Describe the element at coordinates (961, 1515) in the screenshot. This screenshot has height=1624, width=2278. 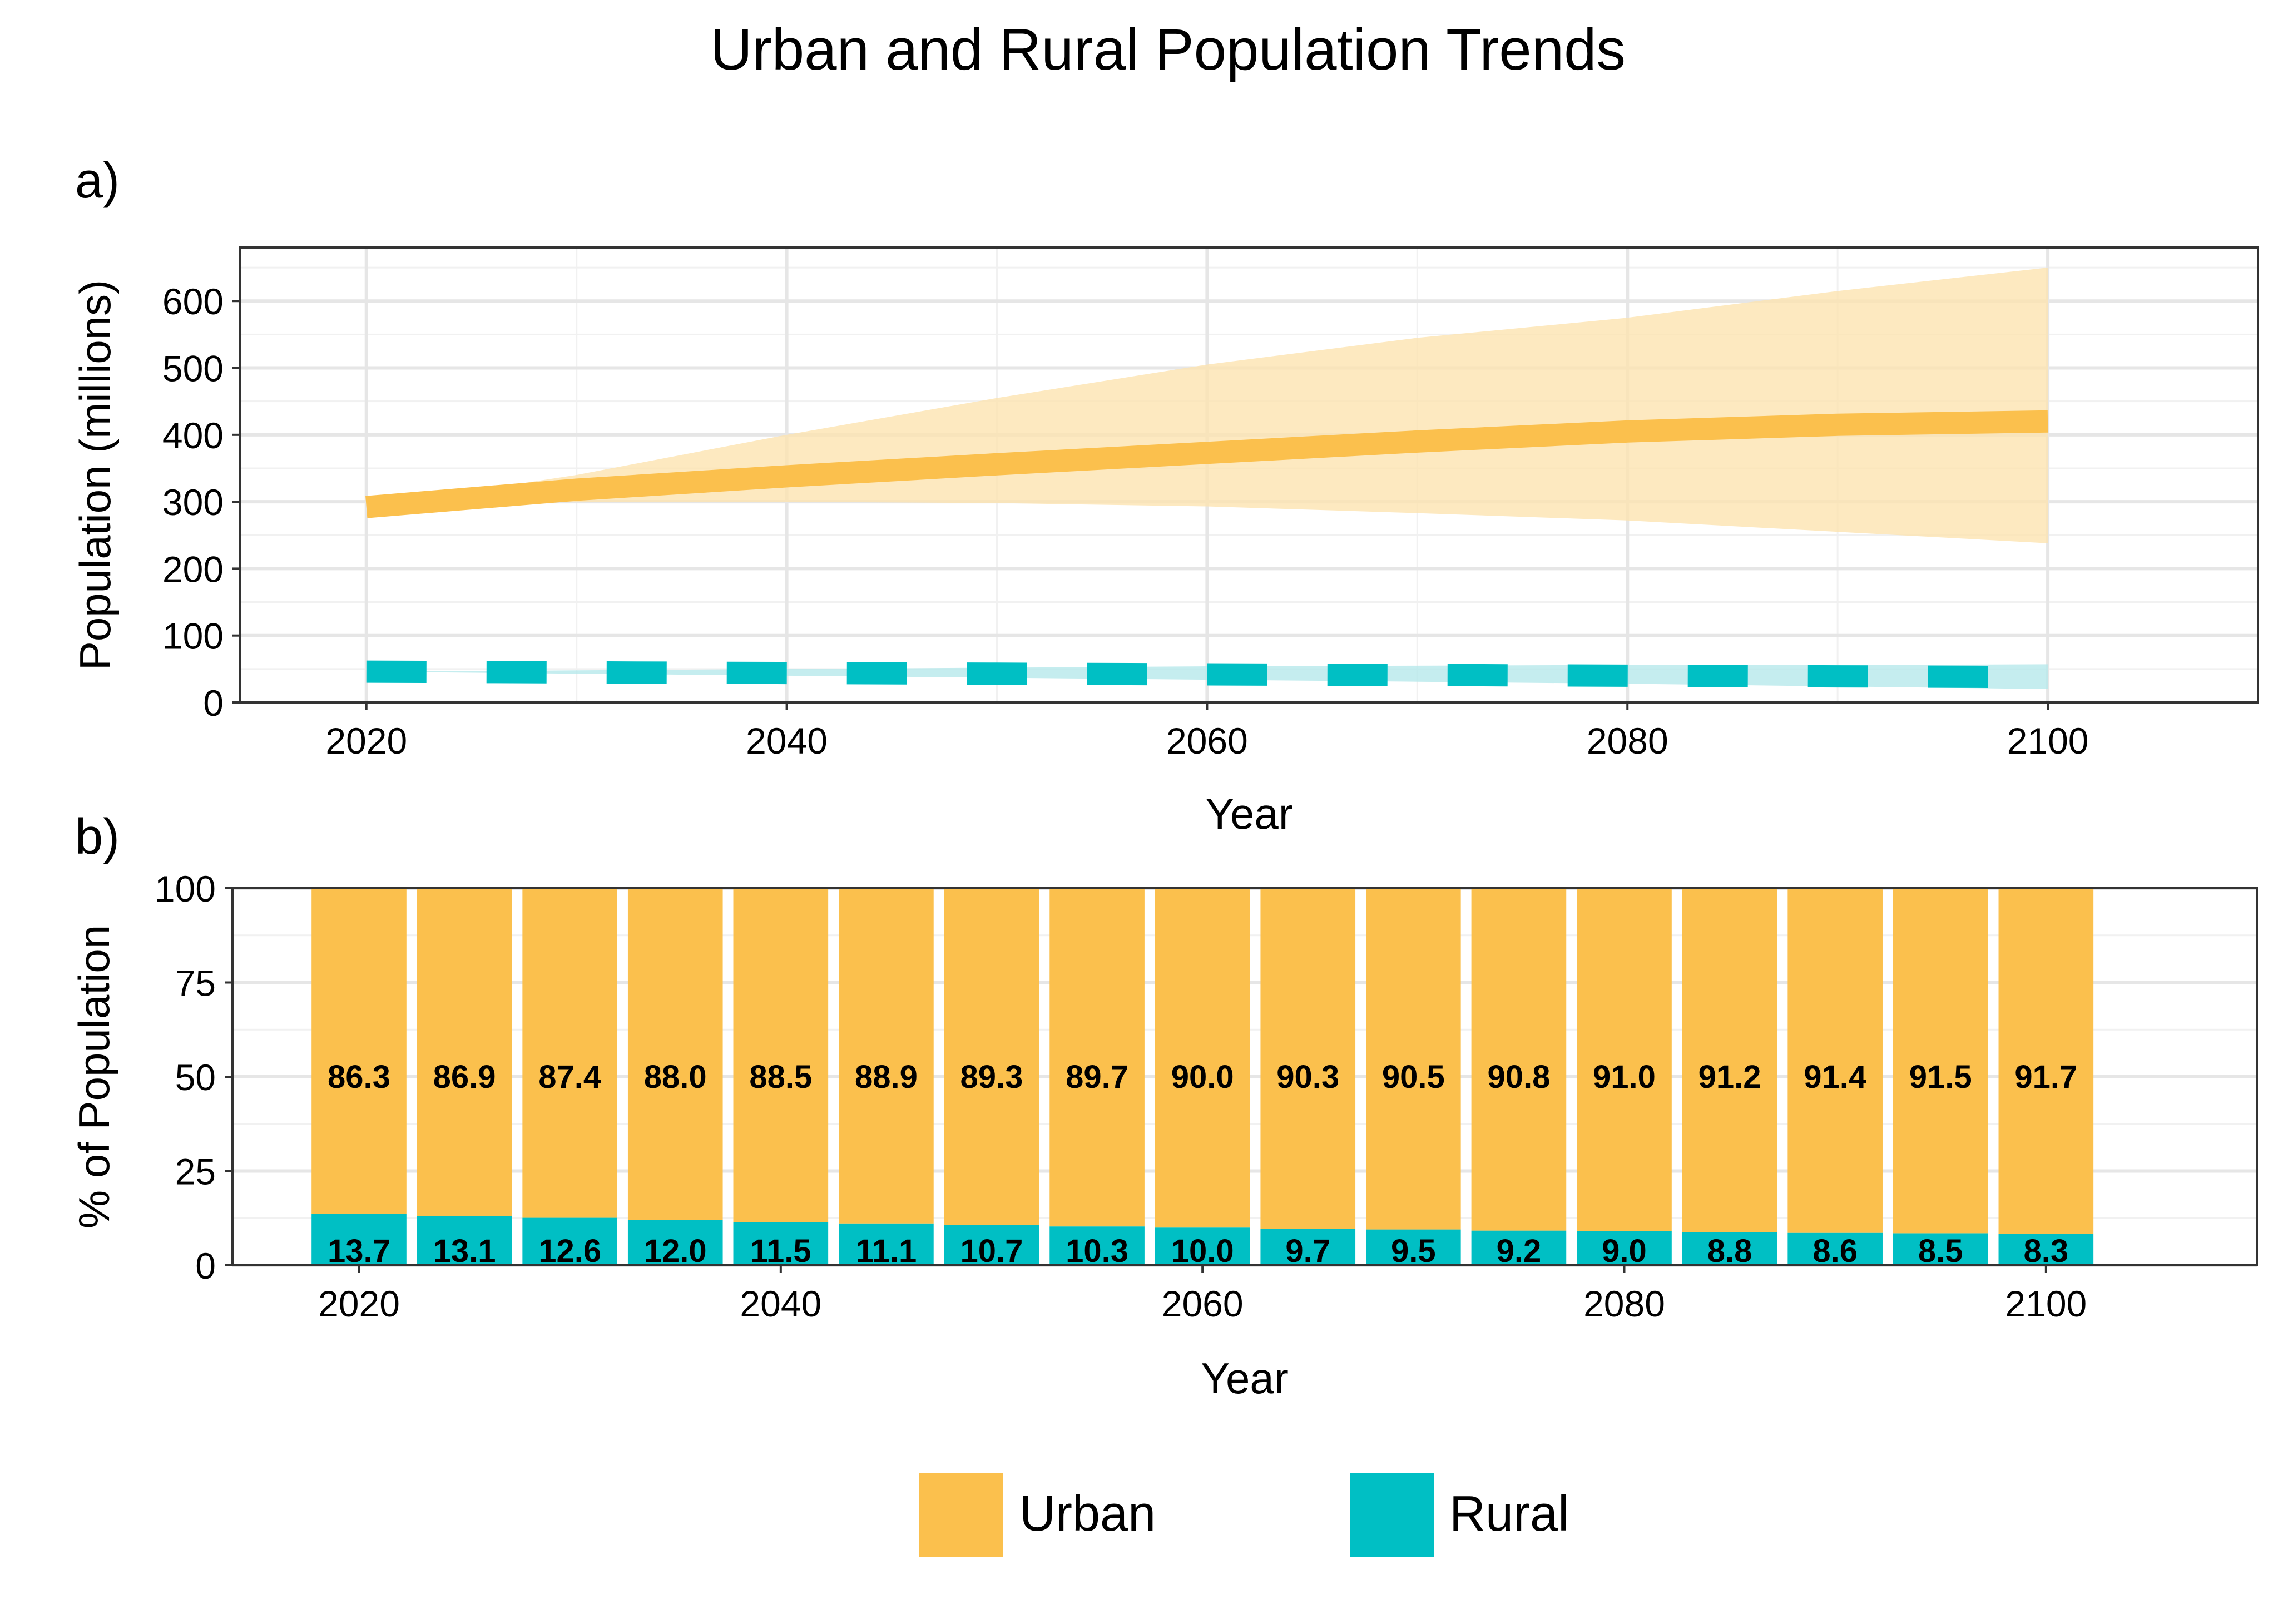
I see `legend-swatch-urban` at that location.